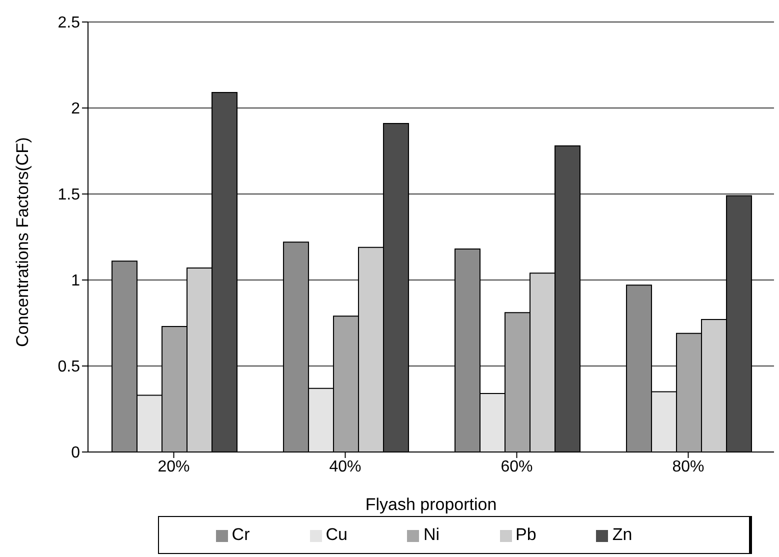 The width and height of the screenshot is (779, 557). Describe the element at coordinates (75, 109) in the screenshot. I see `y-tick-label: 2` at that location.